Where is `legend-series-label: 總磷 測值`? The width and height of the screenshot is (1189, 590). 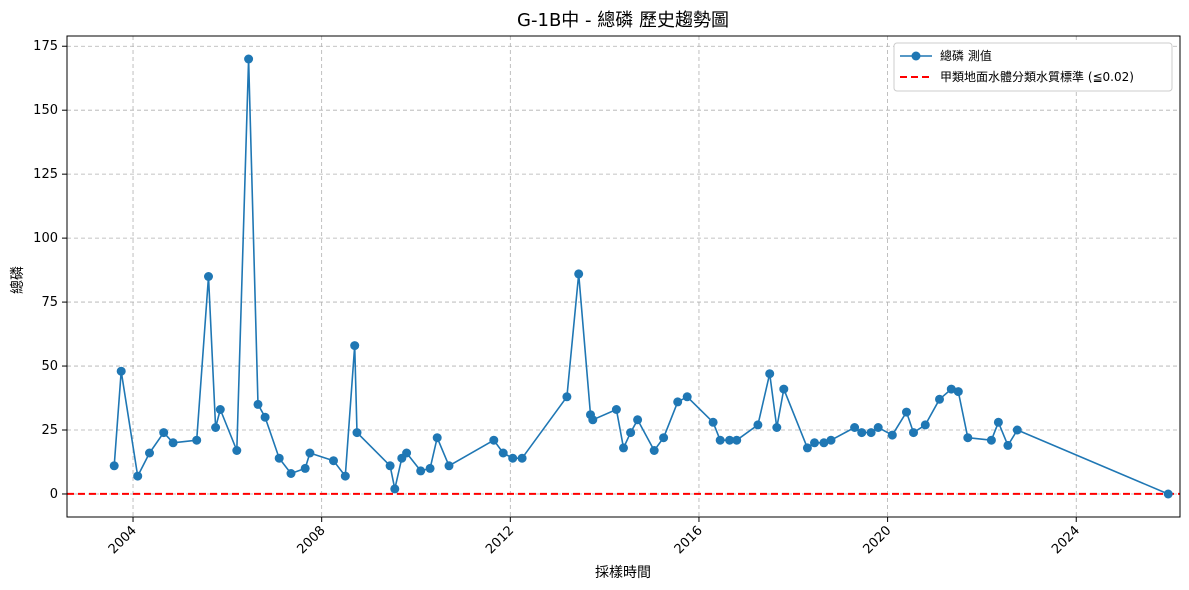 legend-series-label: 總磷 測值 is located at coordinates (966, 55).